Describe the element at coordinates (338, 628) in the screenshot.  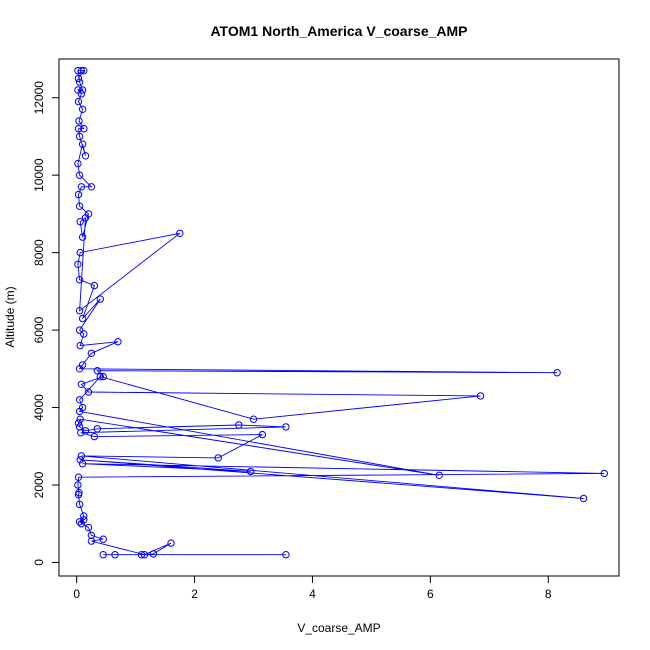
I see `x-axis-label: V_coarse_AMP` at that location.